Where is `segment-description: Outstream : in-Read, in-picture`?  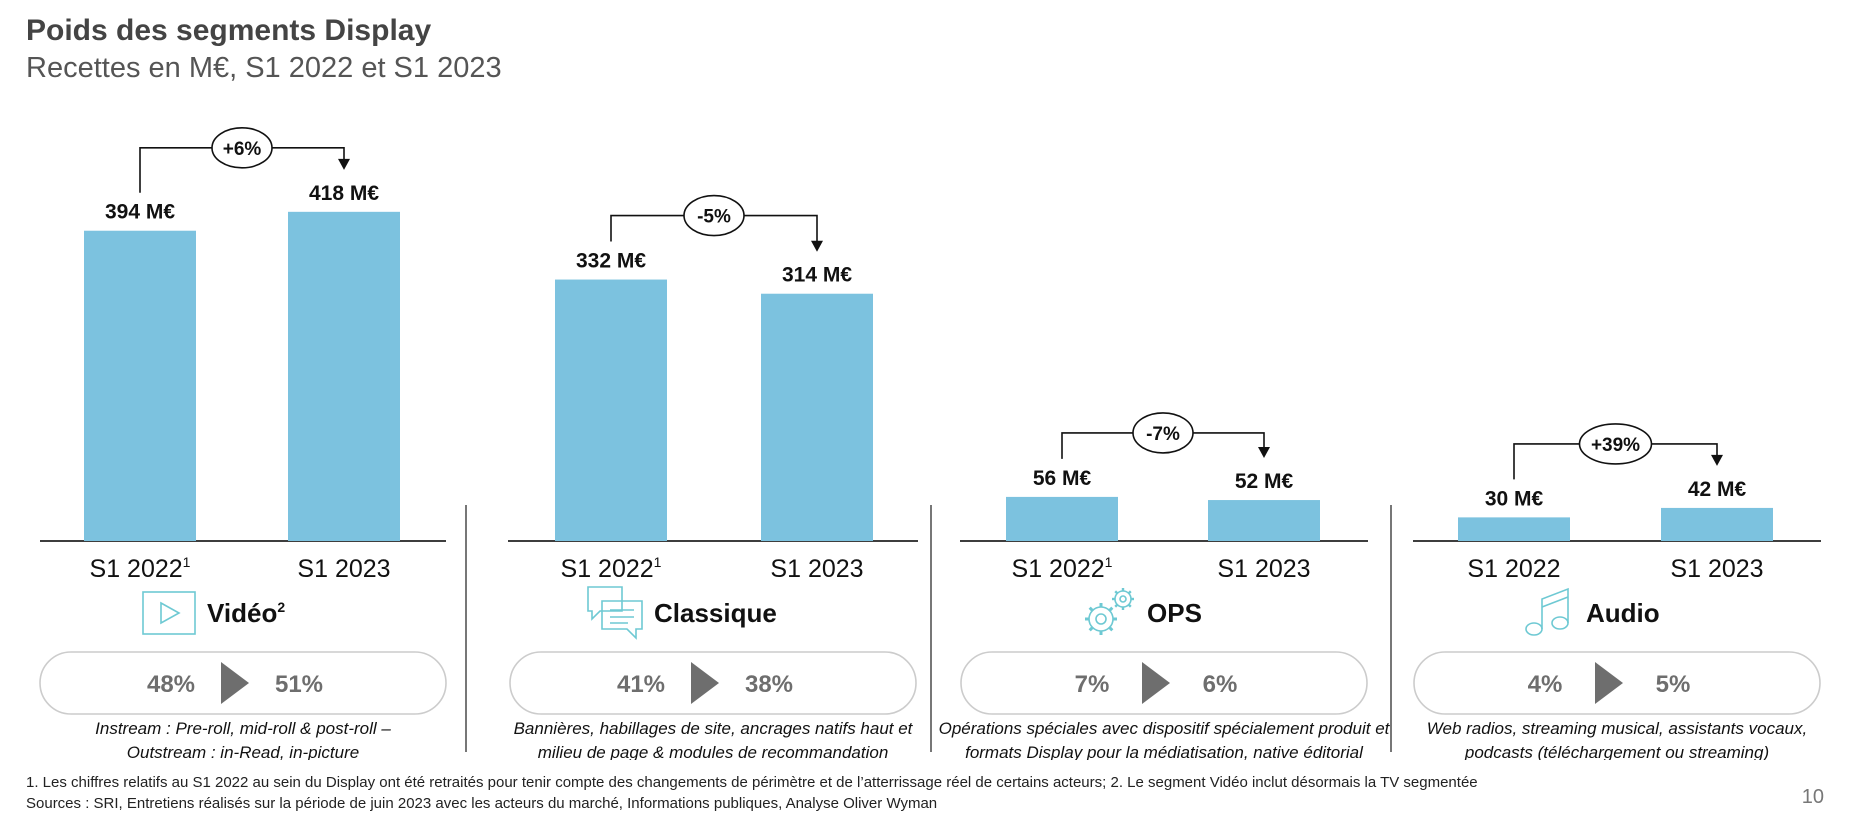 segment-description: Outstream : in-Read, in-picture is located at coordinates (243, 751).